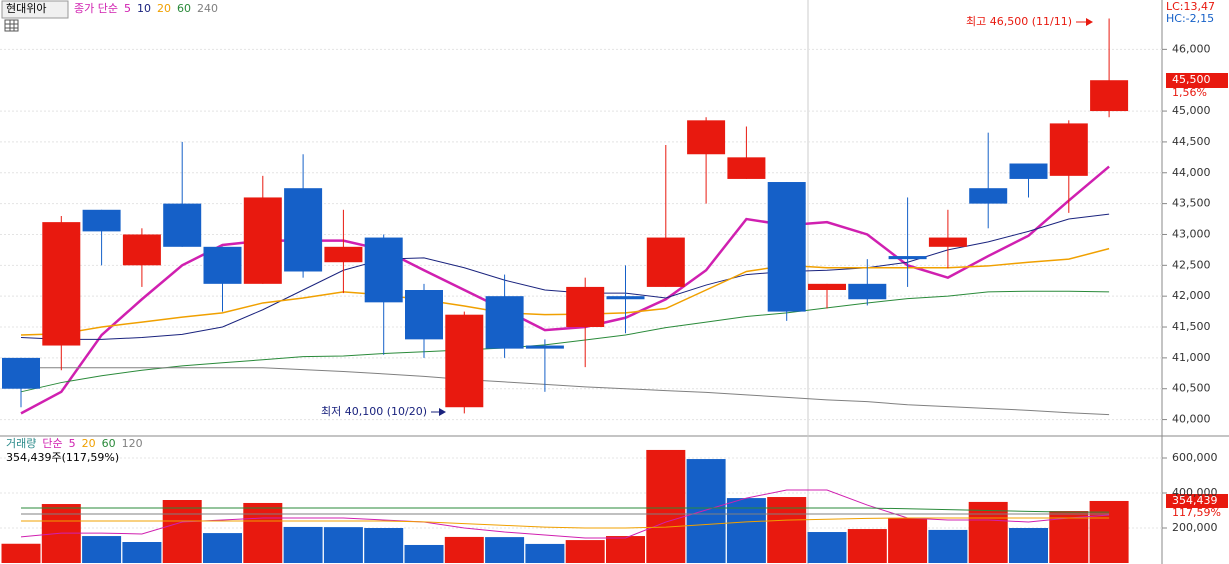  I want to click on last-price-label: 45,500, so click(1191, 79).